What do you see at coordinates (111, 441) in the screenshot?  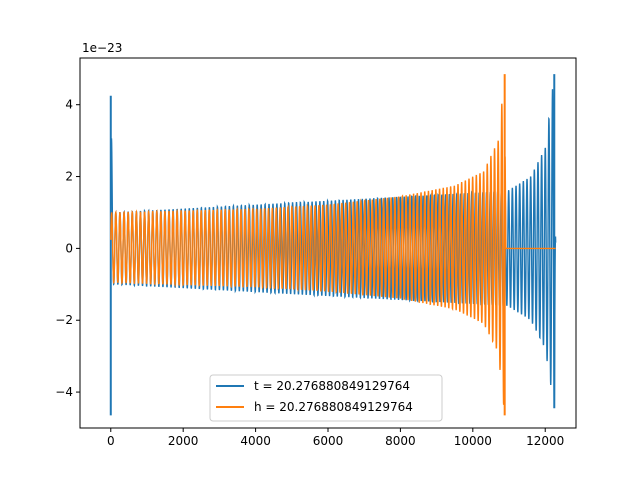 I see `x-tick-label: 0` at bounding box center [111, 441].